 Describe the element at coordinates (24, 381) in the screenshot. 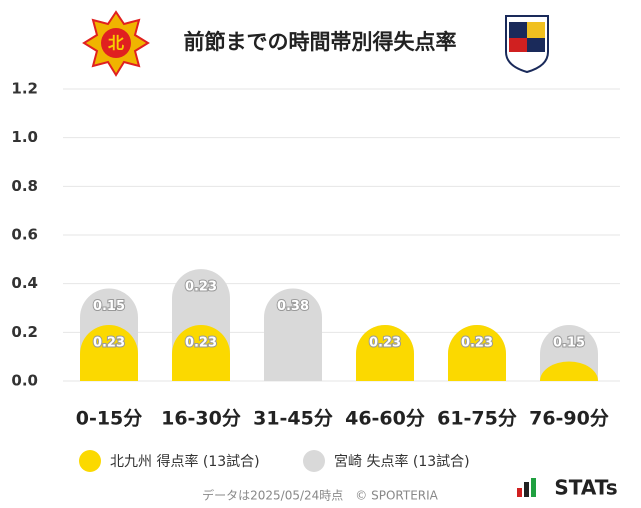

I see `y-tick-label: 0.0` at that location.